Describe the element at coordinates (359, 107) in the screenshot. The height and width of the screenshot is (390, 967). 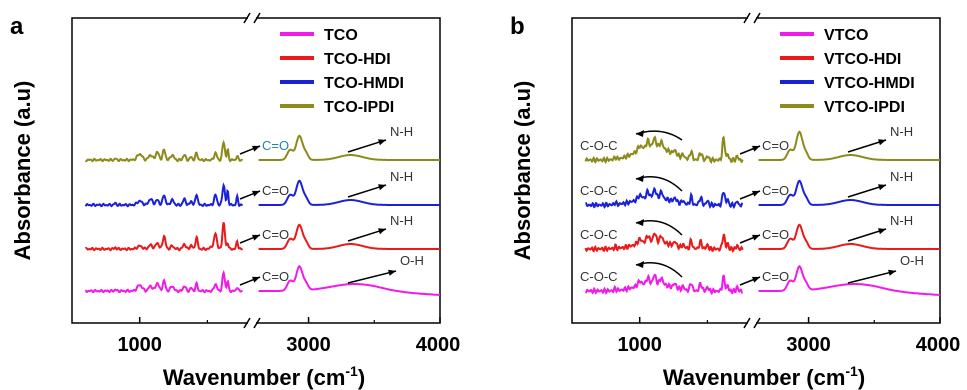
I see `legend-entry: TCO-IPDI` at that location.